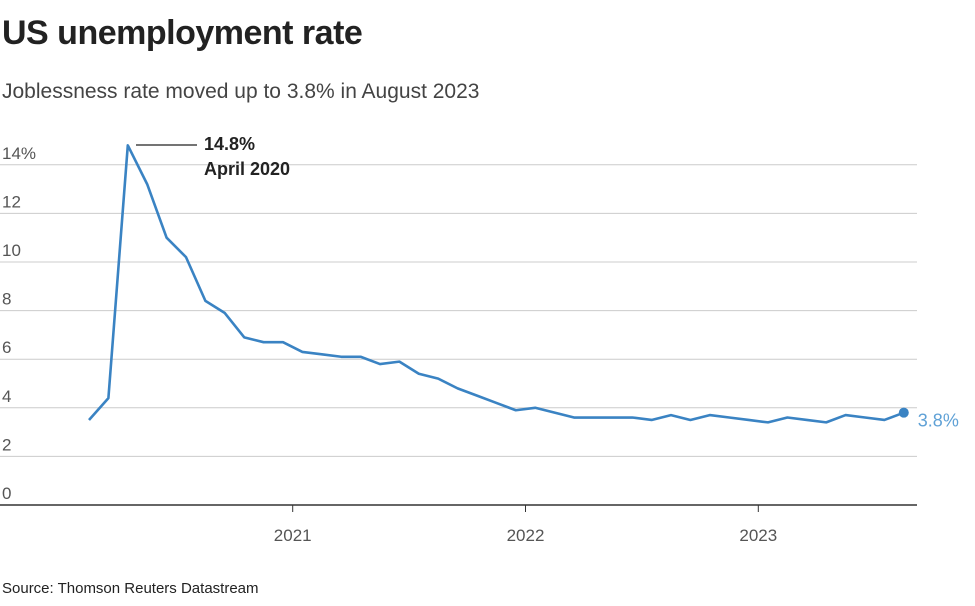  What do you see at coordinates (11, 250) in the screenshot?
I see `y-tick-label: 10` at bounding box center [11, 250].